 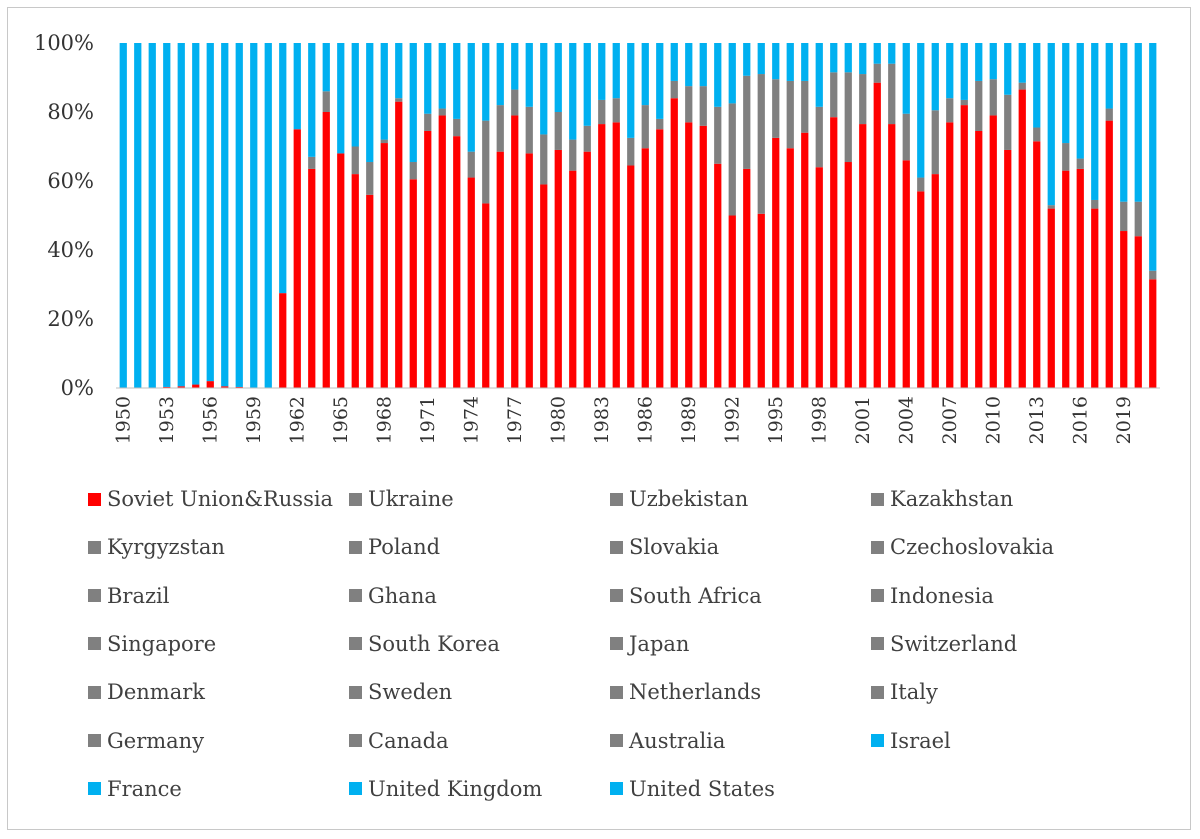 What do you see at coordinates (428, 420) in the screenshot?
I see `x-tick-label: 1971` at bounding box center [428, 420].